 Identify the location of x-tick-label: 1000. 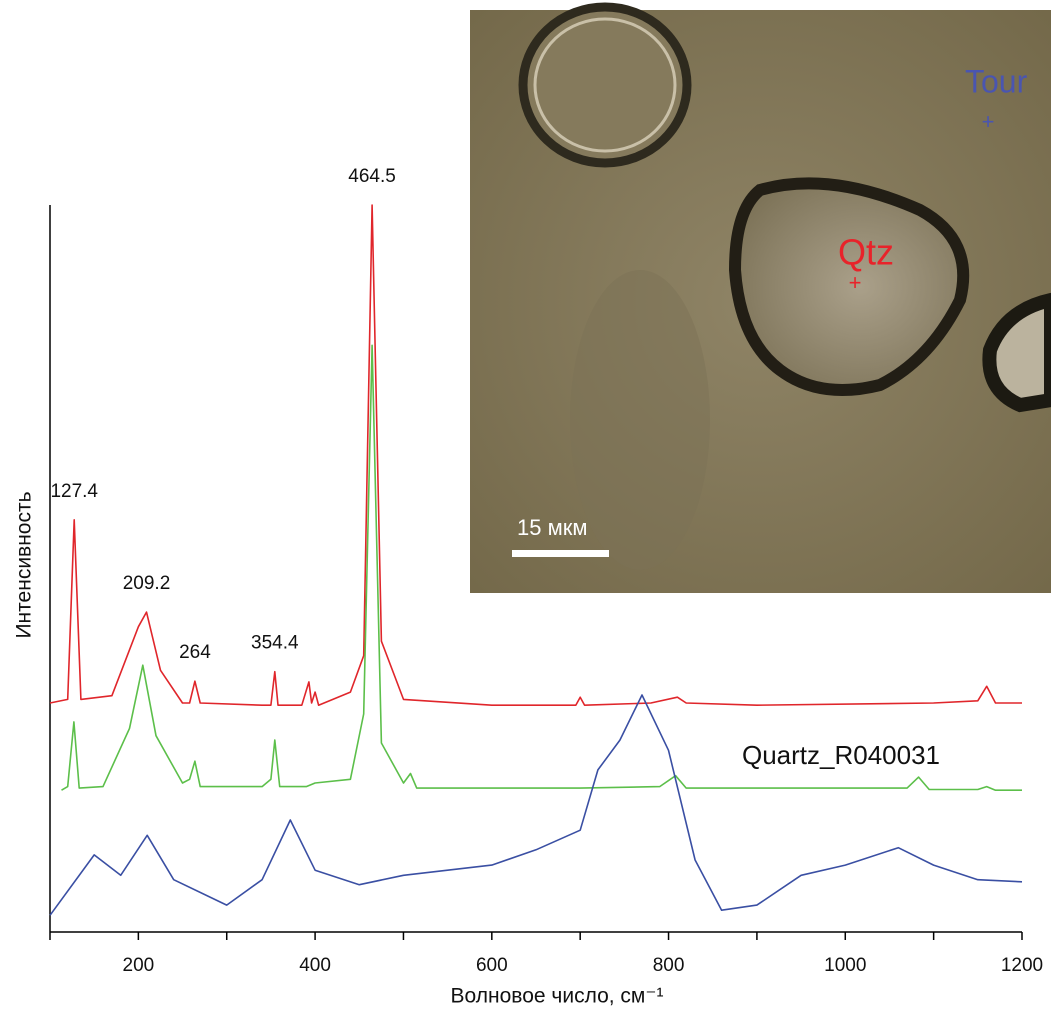
(845, 965).